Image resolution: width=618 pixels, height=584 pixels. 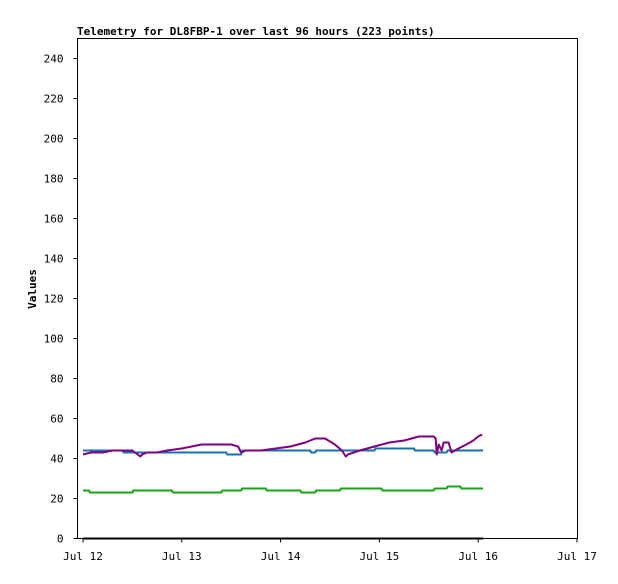 What do you see at coordinates (32, 289) in the screenshot?
I see `y-axis-label: Values` at bounding box center [32, 289].